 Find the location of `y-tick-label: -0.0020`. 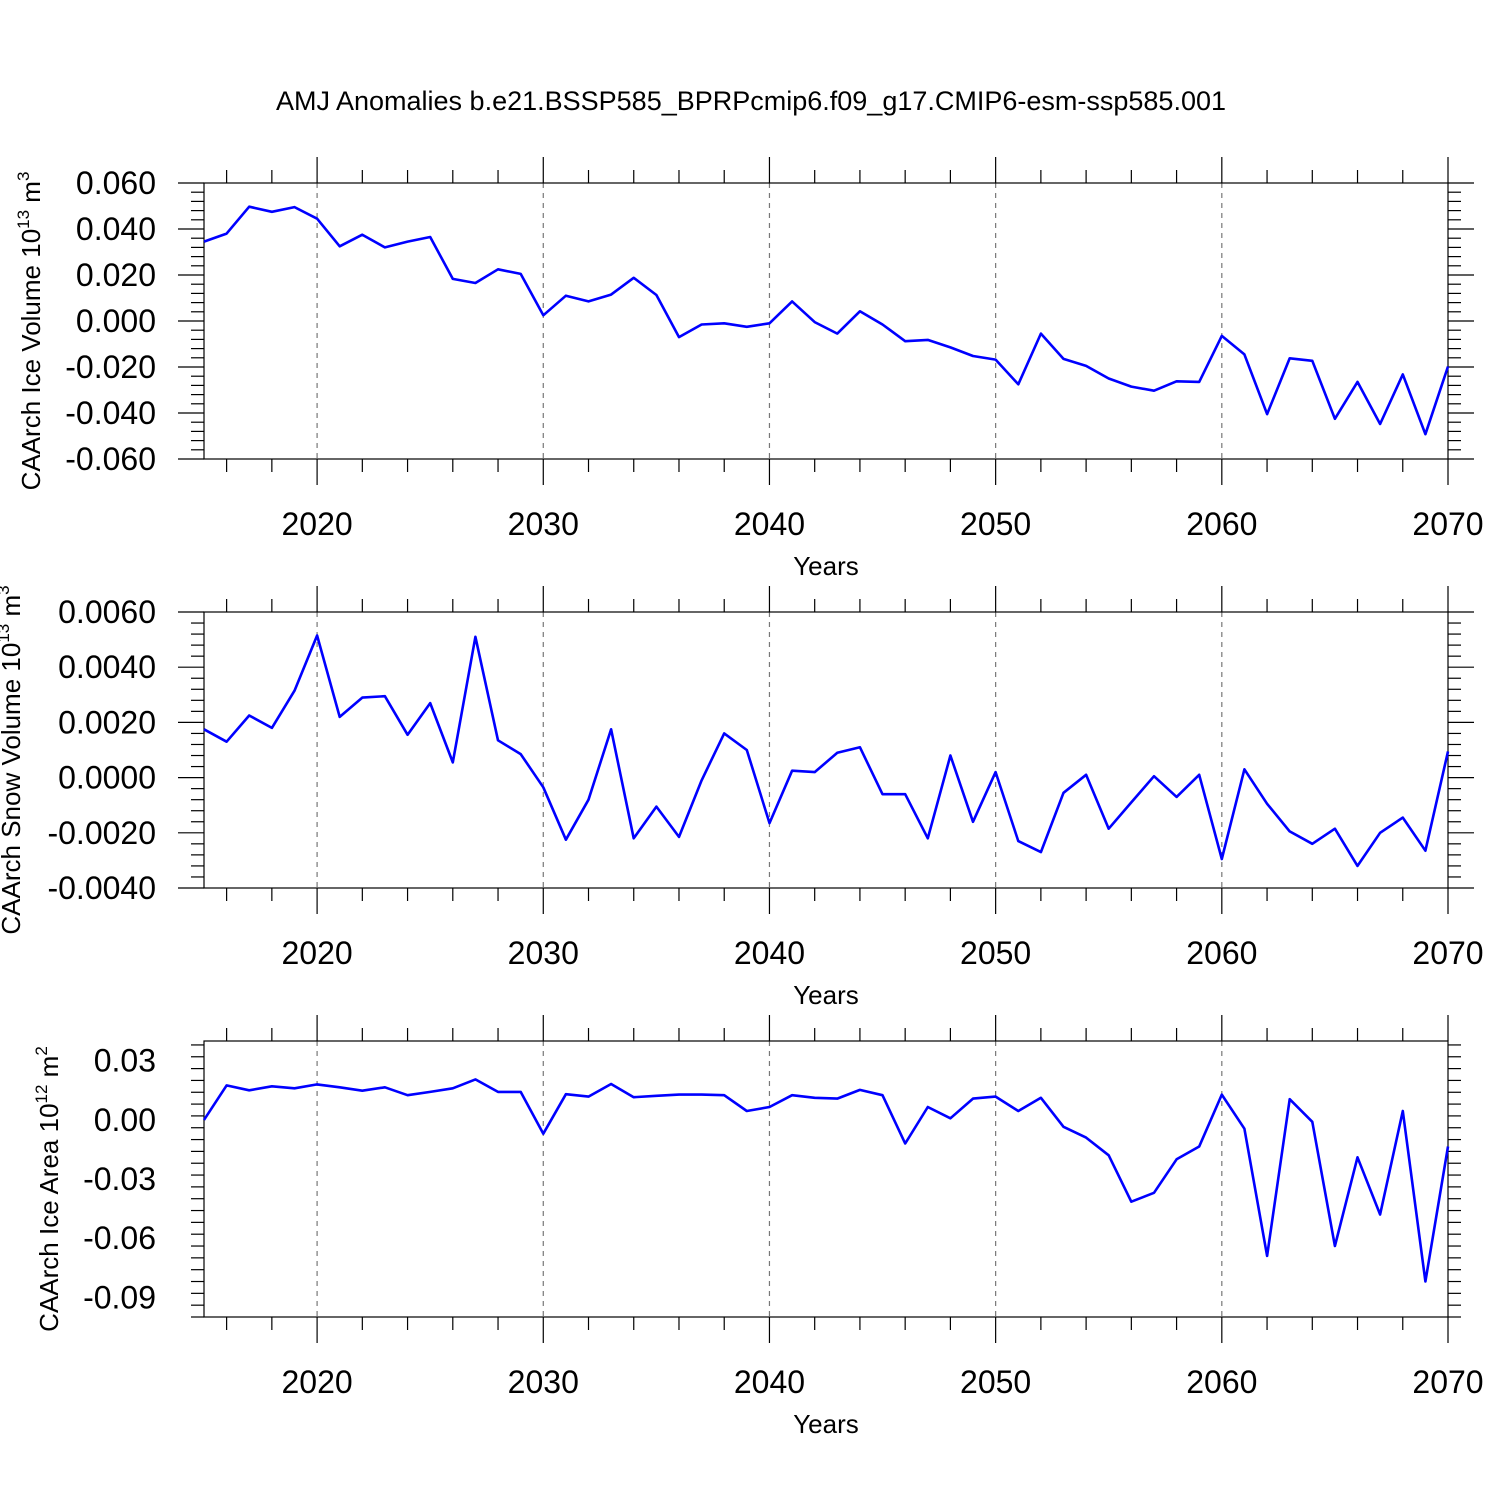

y-tick-label: -0.0020 is located at coordinates (101, 833).